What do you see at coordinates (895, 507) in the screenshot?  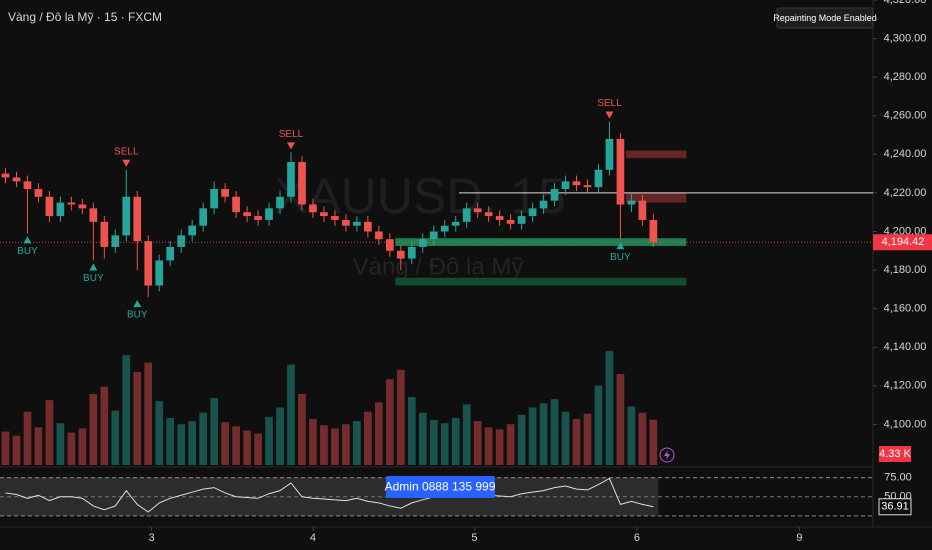 I see `rsi-last-box` at bounding box center [895, 507].